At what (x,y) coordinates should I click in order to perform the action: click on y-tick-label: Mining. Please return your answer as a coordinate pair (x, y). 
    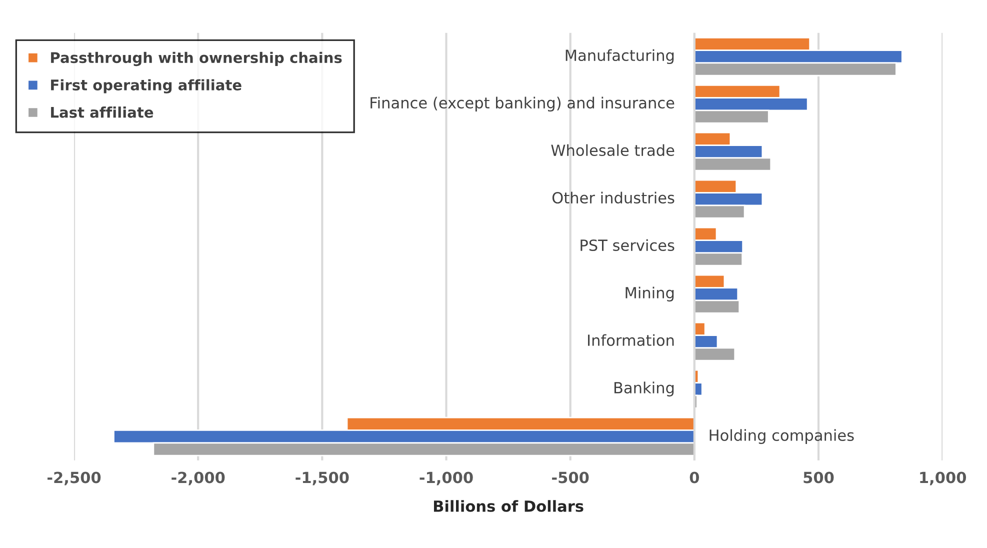
    Looking at the image, I should click on (650, 294).